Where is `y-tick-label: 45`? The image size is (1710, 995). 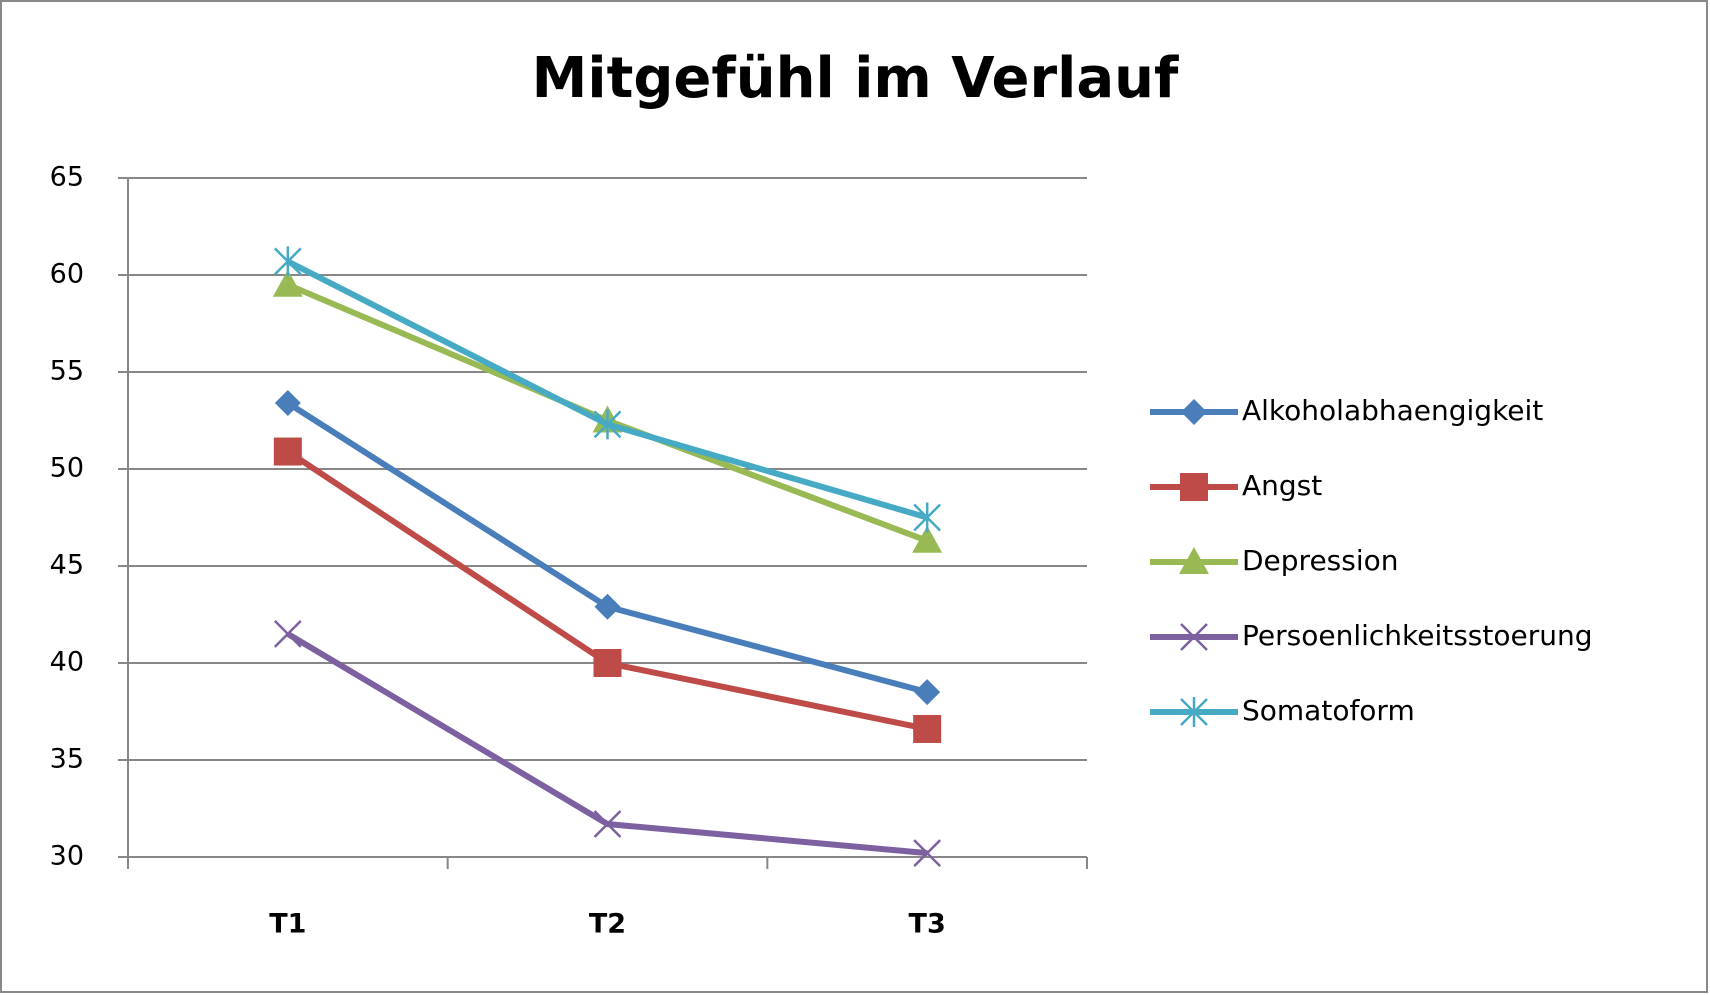 y-tick-label: 45 is located at coordinates (67, 565).